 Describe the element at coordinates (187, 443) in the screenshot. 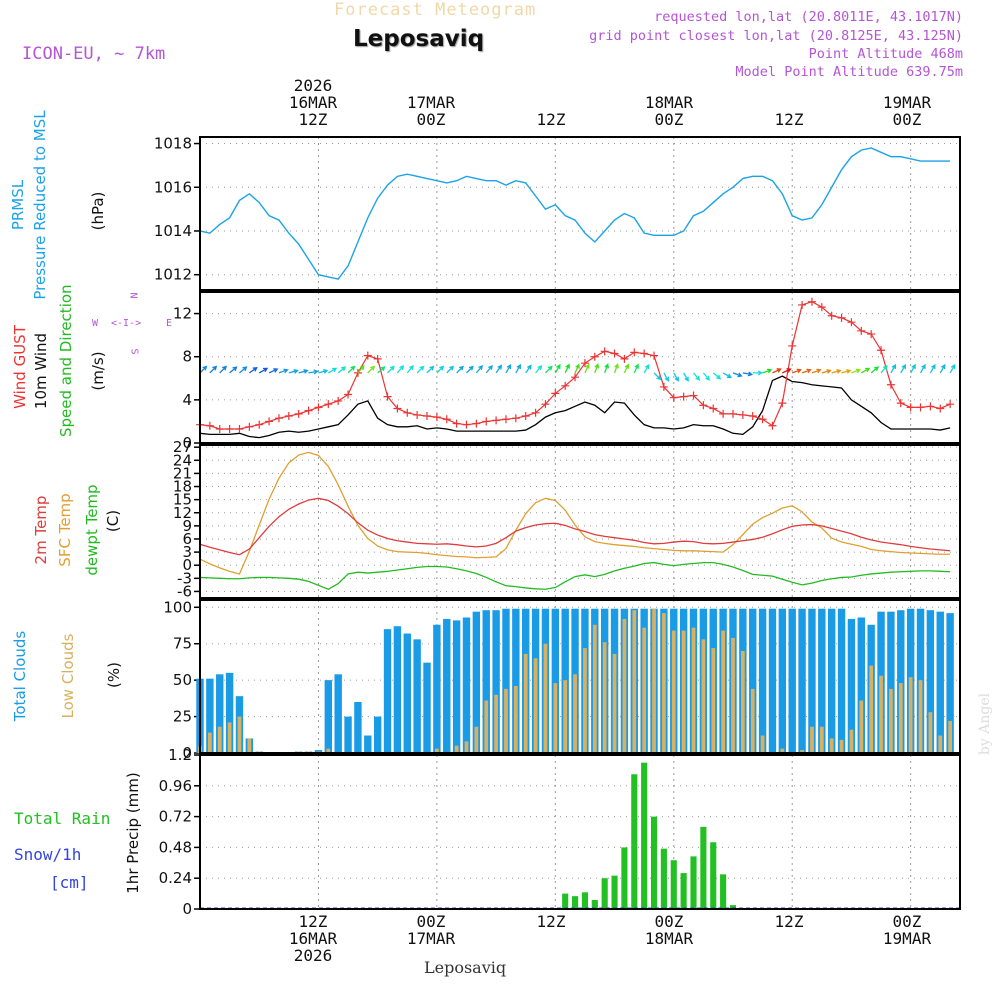

I see `wind-ytick-label: 0` at that location.